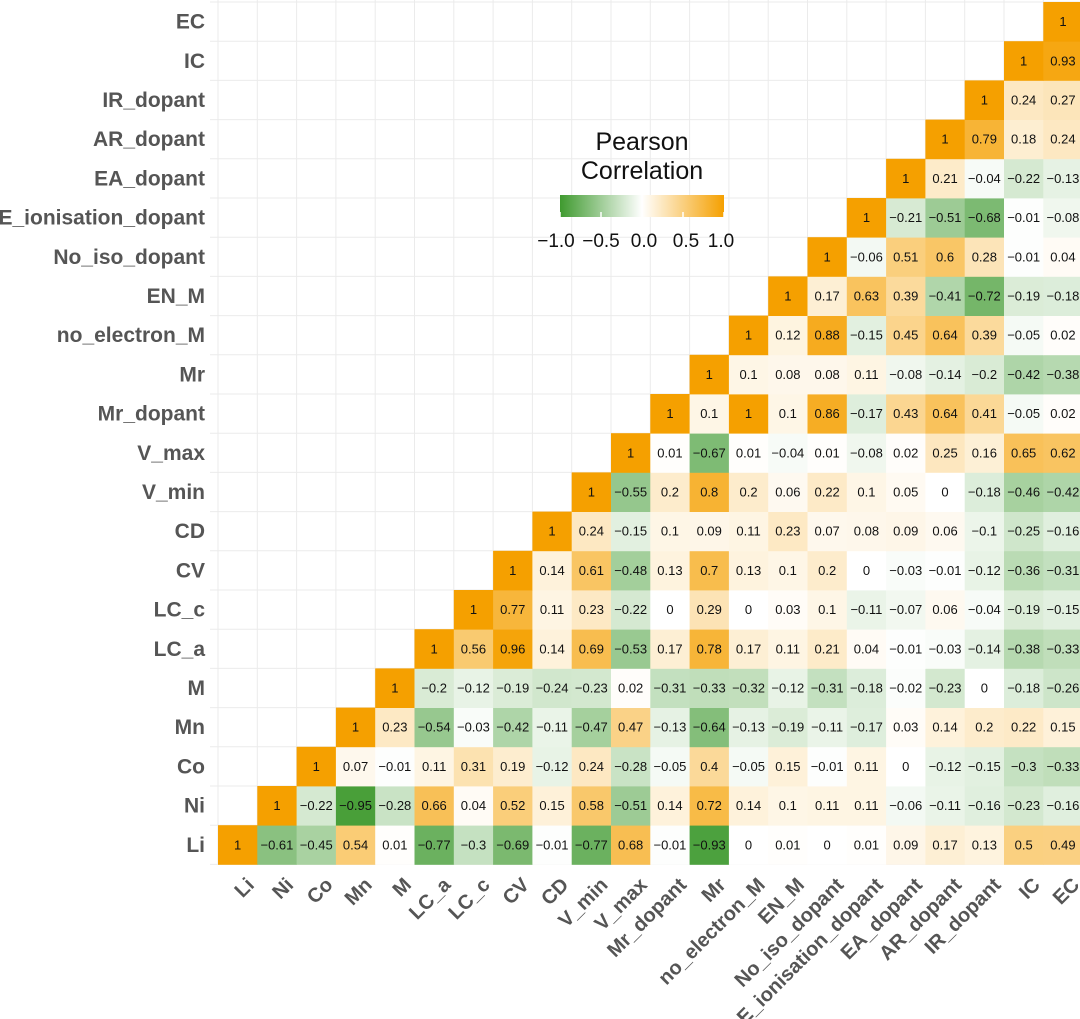 The image size is (1080, 1019). What do you see at coordinates (355, 844) in the screenshot?
I see `cell-value-label: 0.54` at bounding box center [355, 844].